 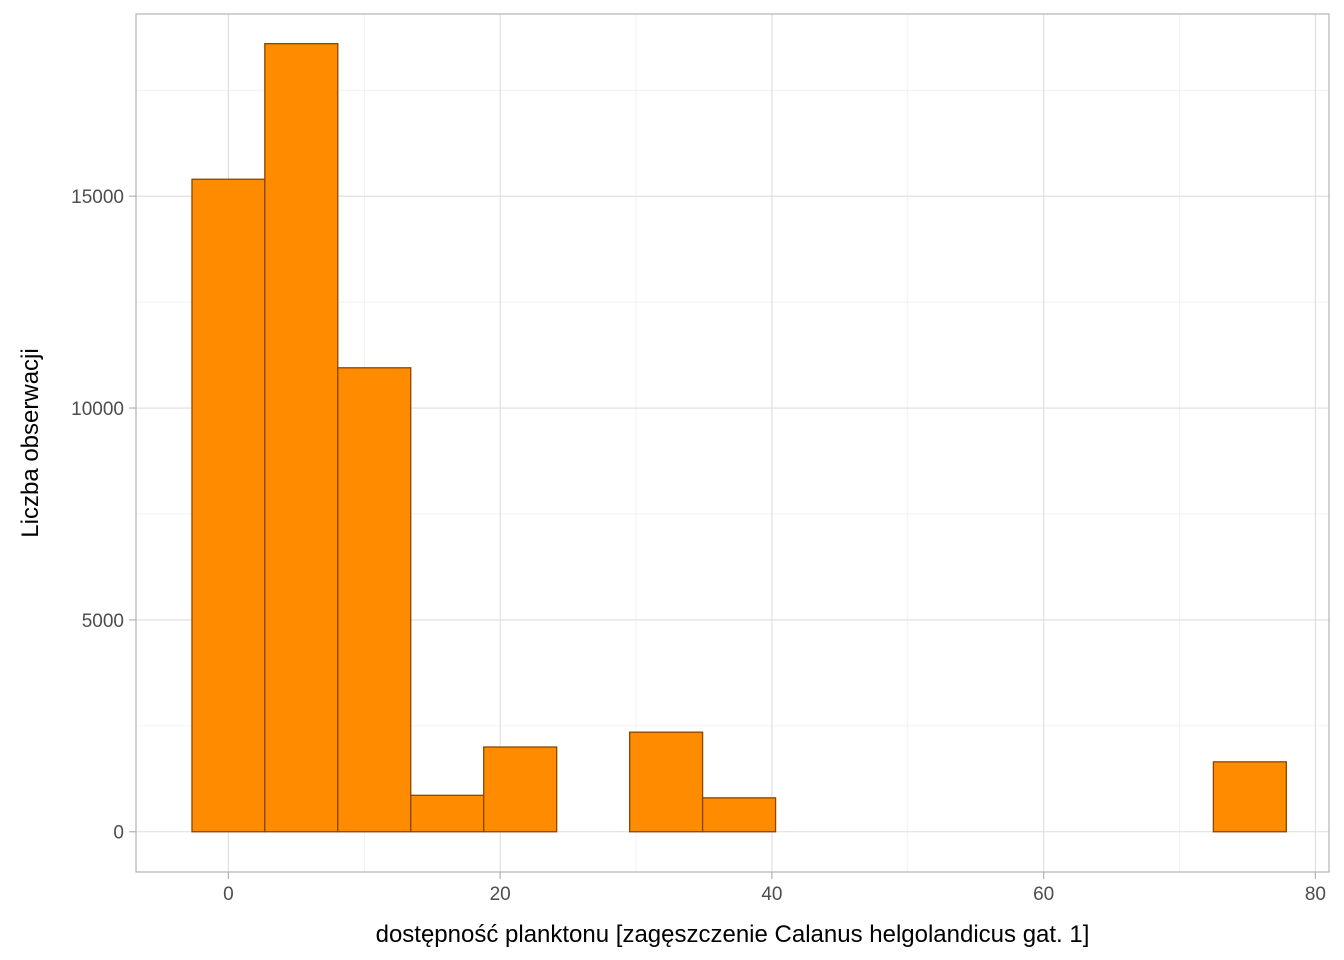 What do you see at coordinates (97, 197) in the screenshot?
I see `y-tick-label: 15000` at bounding box center [97, 197].